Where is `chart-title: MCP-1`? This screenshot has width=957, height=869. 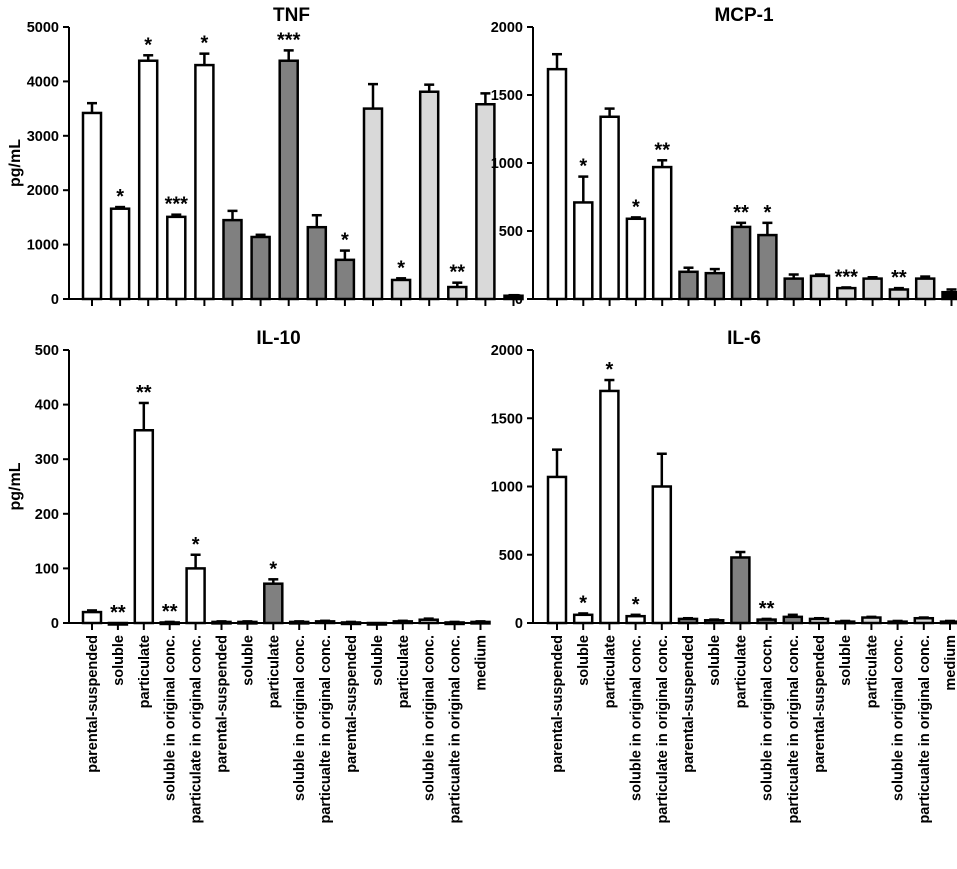
chart-title: MCP-1 is located at coordinates (744, 15).